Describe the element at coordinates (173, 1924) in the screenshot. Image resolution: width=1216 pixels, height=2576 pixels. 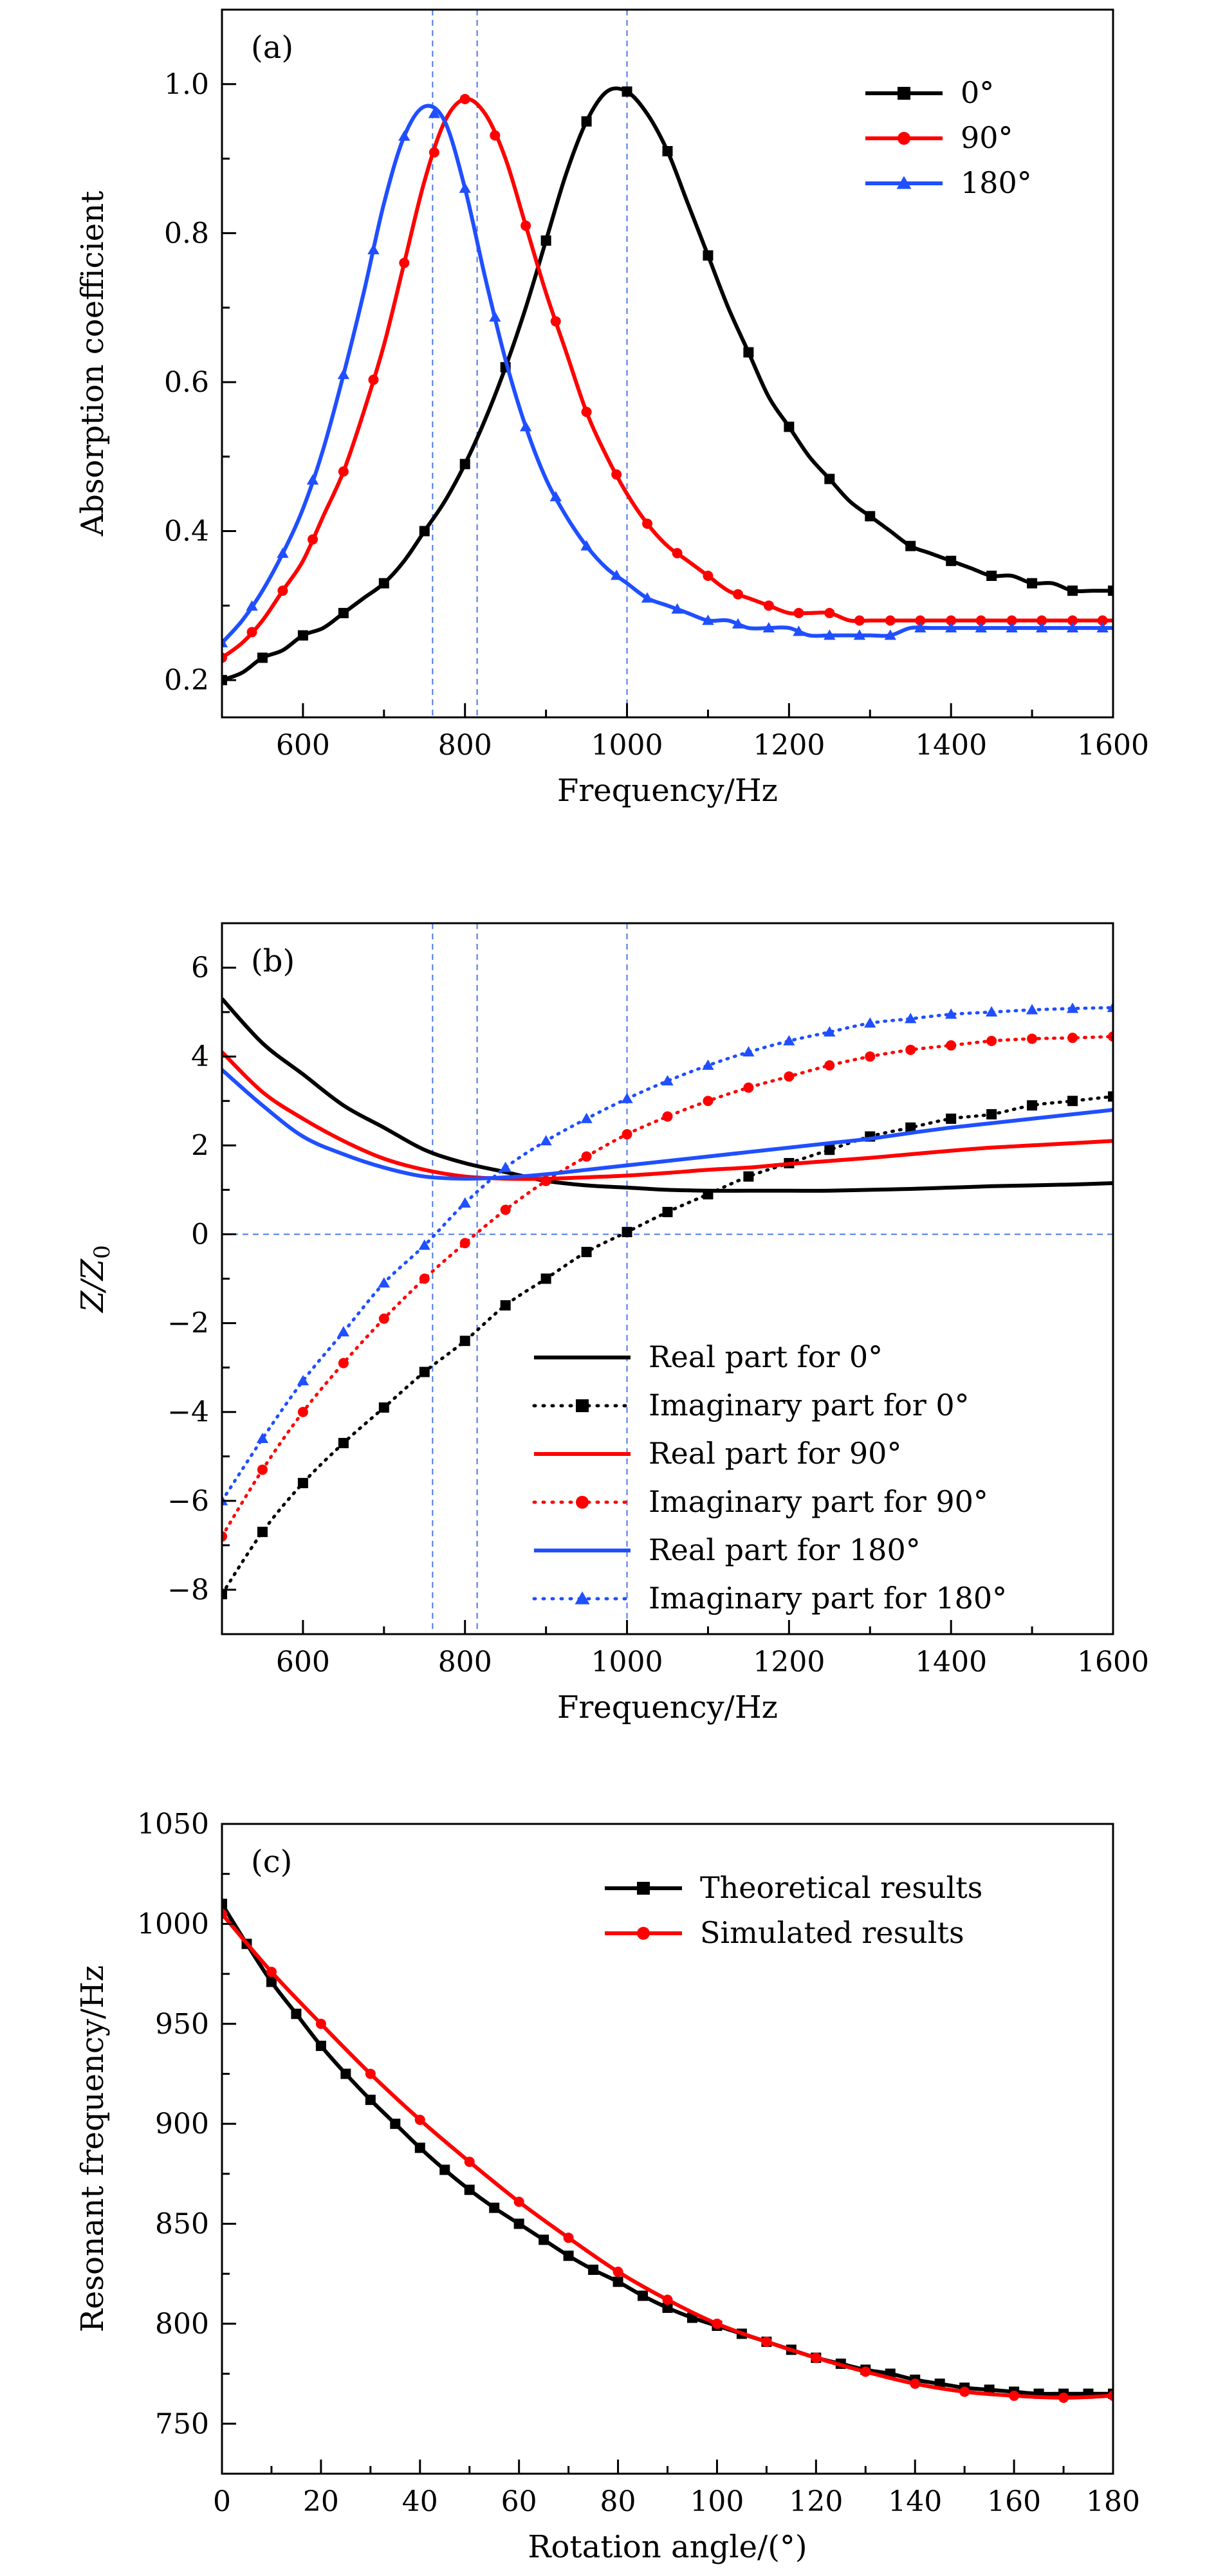
I see `y-tick-label-2-5: 1000` at that location.